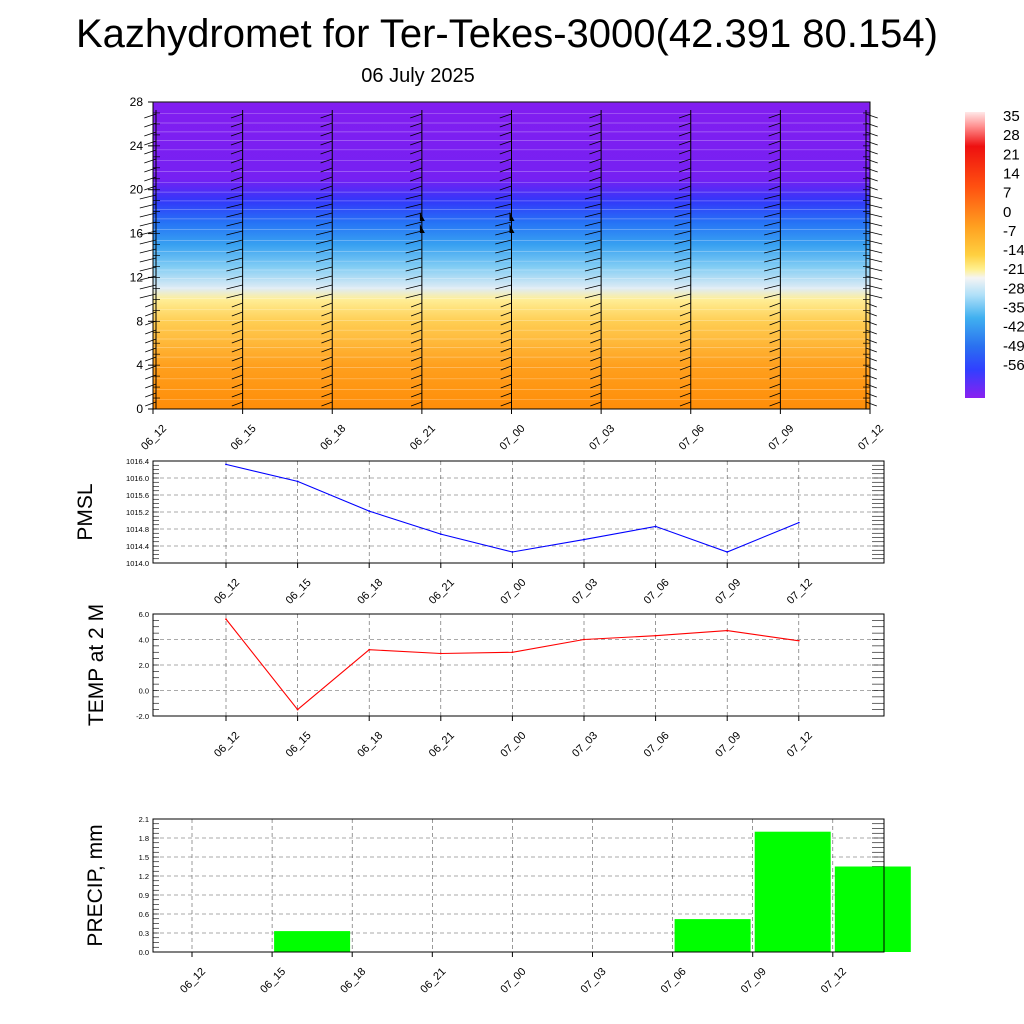 The height and width of the screenshot is (1024, 1024). What do you see at coordinates (144, 665) in the screenshot?
I see `y-tick-label: 2.0` at bounding box center [144, 665].